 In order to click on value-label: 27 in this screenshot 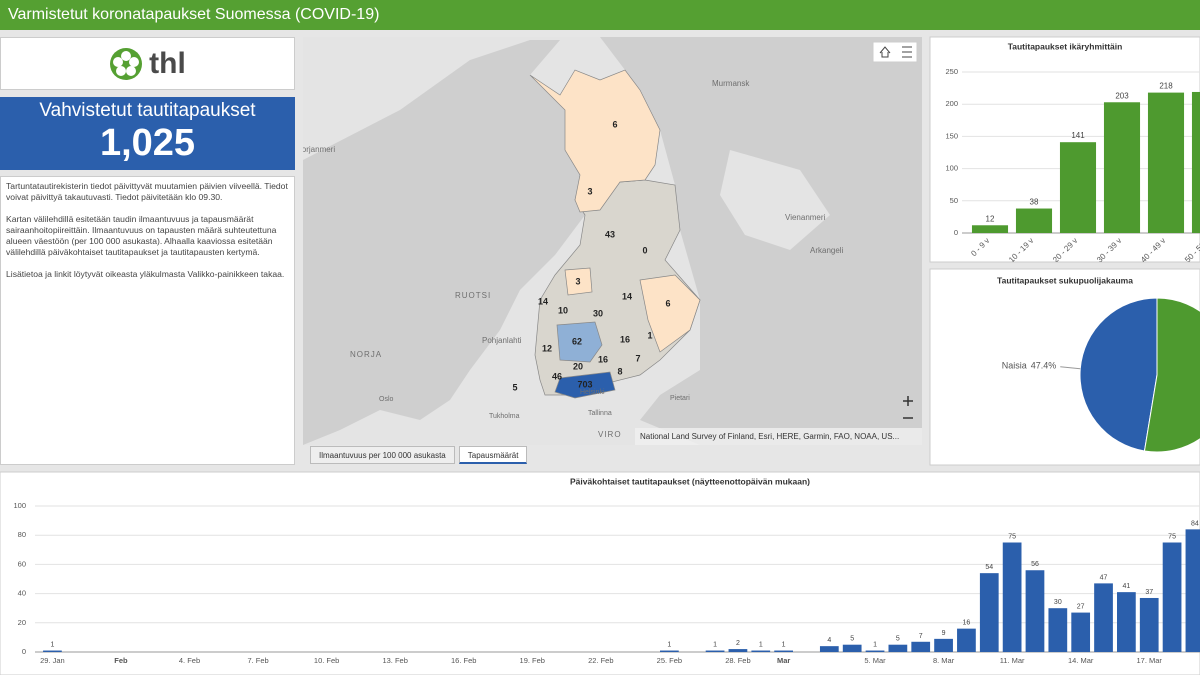, I will do `click(1081, 607)`.